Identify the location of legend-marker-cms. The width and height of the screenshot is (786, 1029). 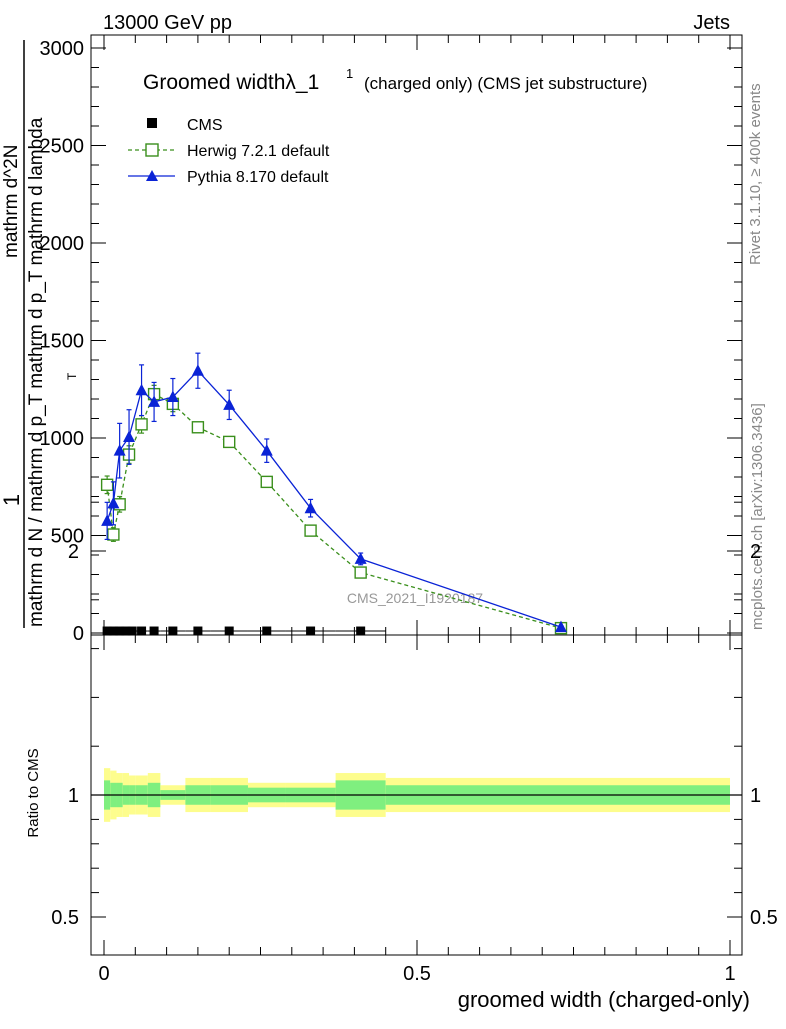
(152, 123).